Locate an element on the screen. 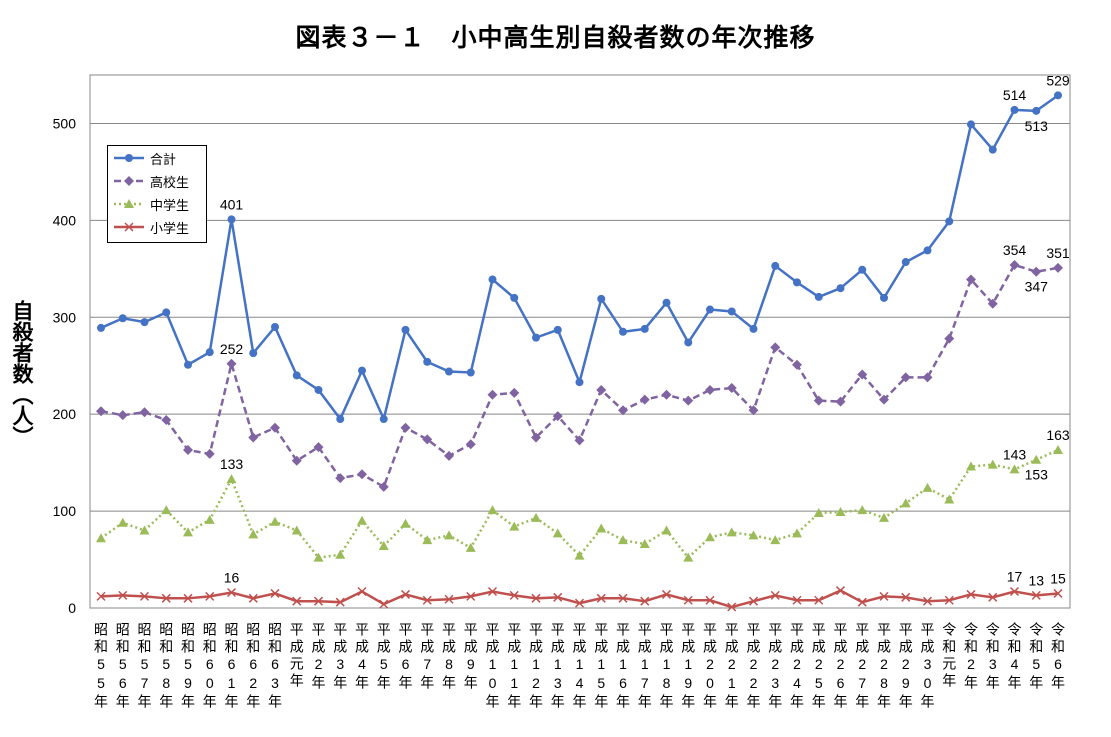 The image size is (1111, 737). series-中学生 is located at coordinates (579, 503).